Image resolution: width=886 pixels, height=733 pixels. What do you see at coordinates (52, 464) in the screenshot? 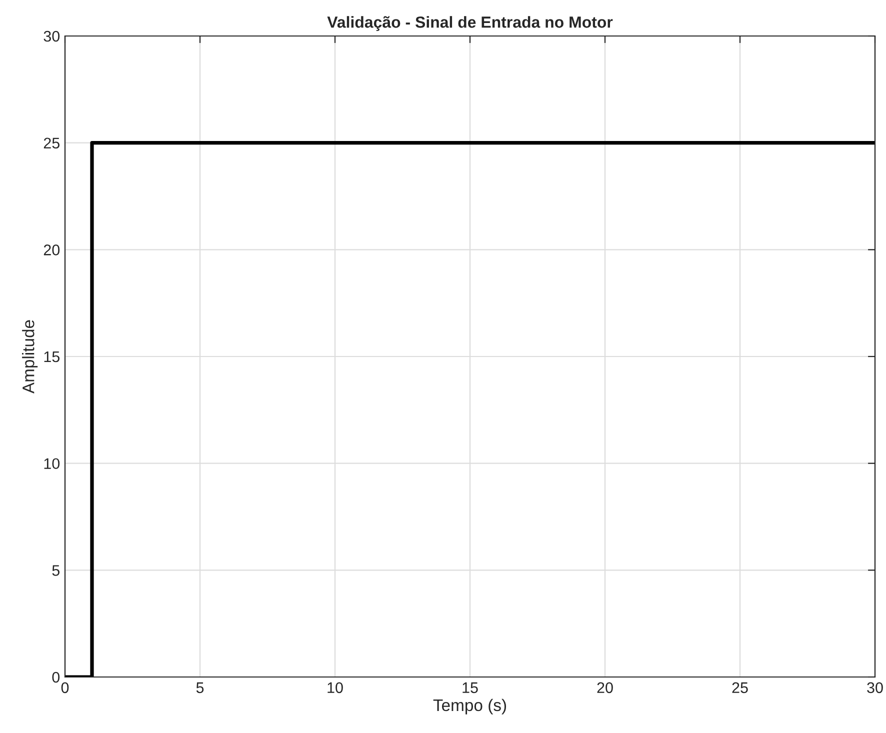
I see `y-tick-label: 10` at bounding box center [52, 464].